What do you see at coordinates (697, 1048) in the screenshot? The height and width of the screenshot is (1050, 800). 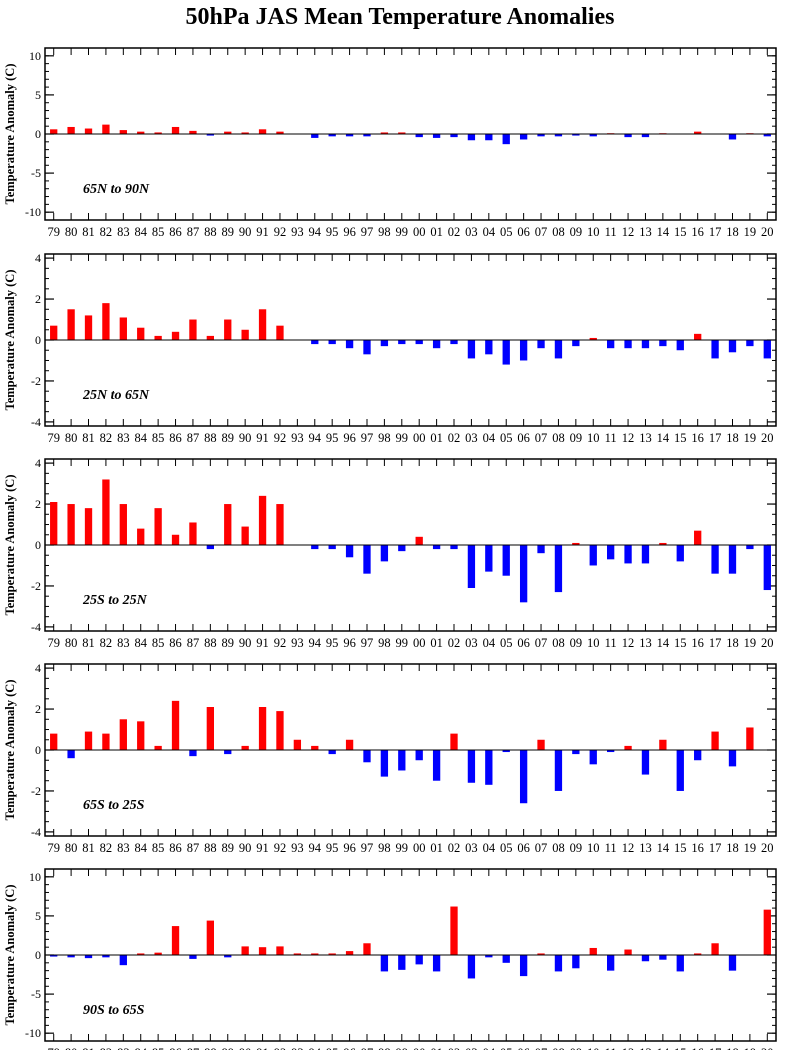 I see `x-tick-label: 16` at bounding box center [697, 1048].